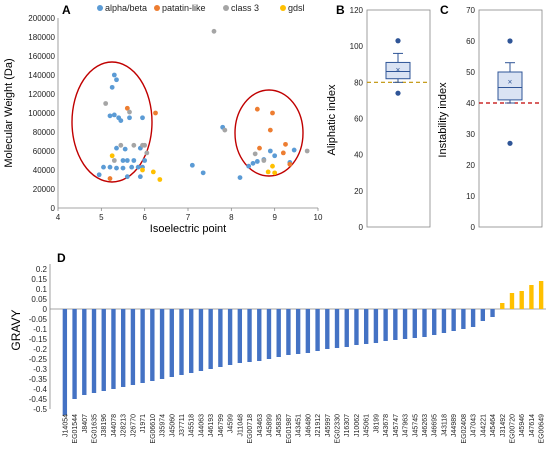 The height and width of the screenshot is (457, 550). I want to click on category-label: J31492, so click(503, 425).